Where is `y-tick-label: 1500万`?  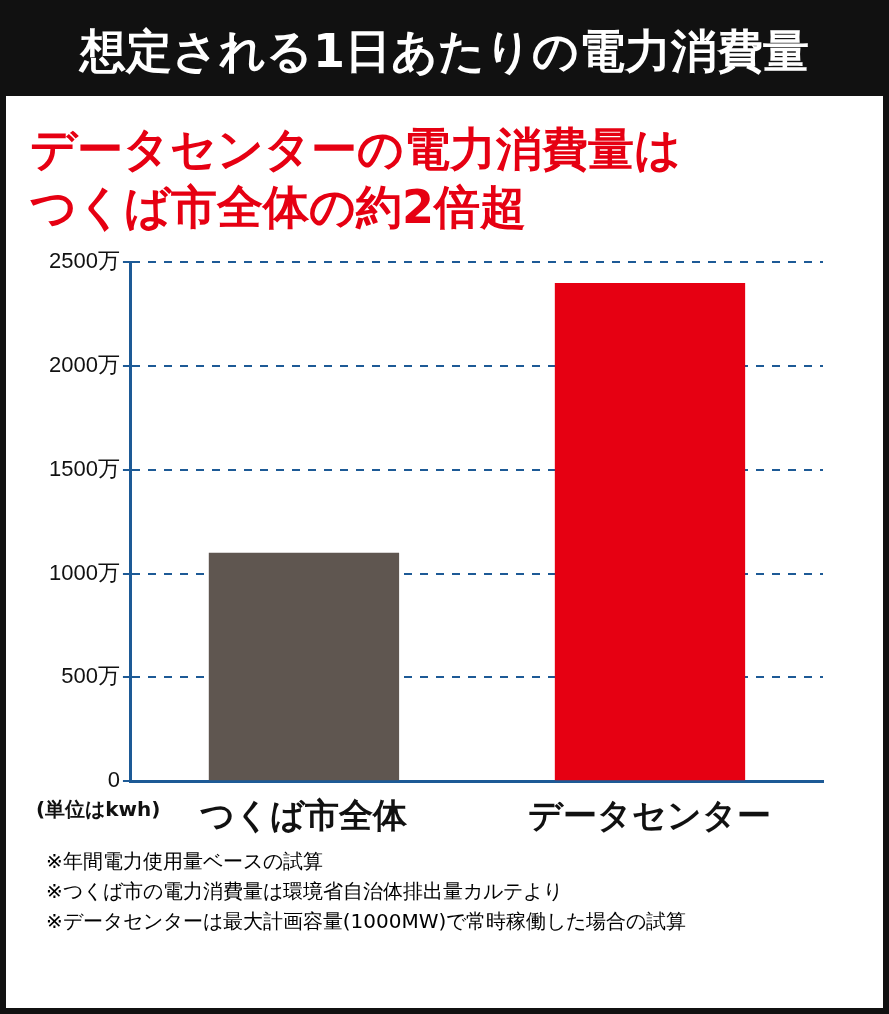
y-tick-label: 1500万 is located at coordinates (84, 468).